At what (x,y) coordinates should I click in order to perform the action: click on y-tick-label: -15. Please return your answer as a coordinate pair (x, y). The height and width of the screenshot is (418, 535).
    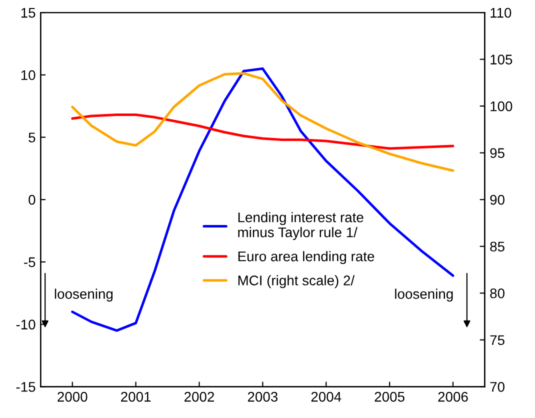
    Looking at the image, I should click on (26, 387).